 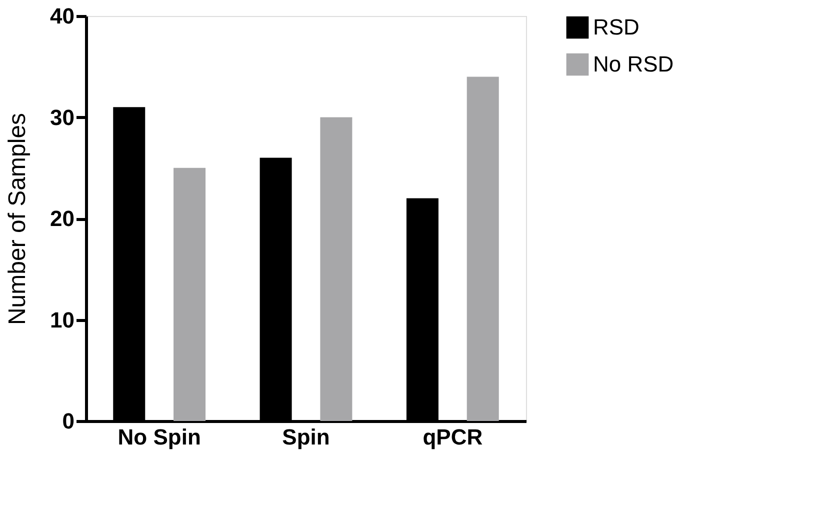 What do you see at coordinates (18, 219) in the screenshot?
I see `y-axis-title: Number of Samples` at bounding box center [18, 219].